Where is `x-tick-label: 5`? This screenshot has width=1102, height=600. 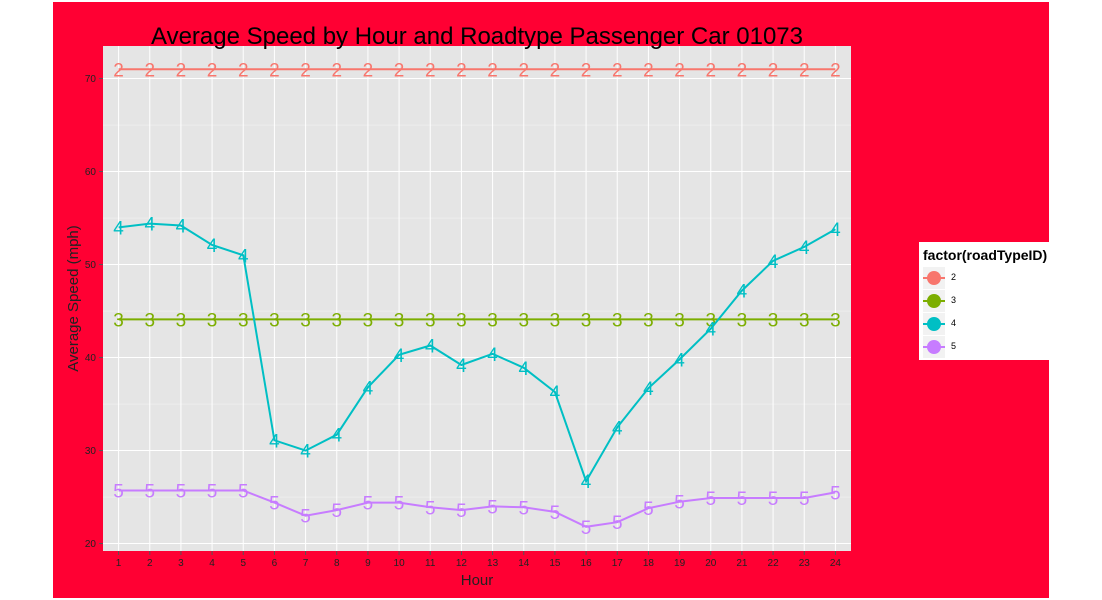 x-tick-label: 5 is located at coordinates (243, 563).